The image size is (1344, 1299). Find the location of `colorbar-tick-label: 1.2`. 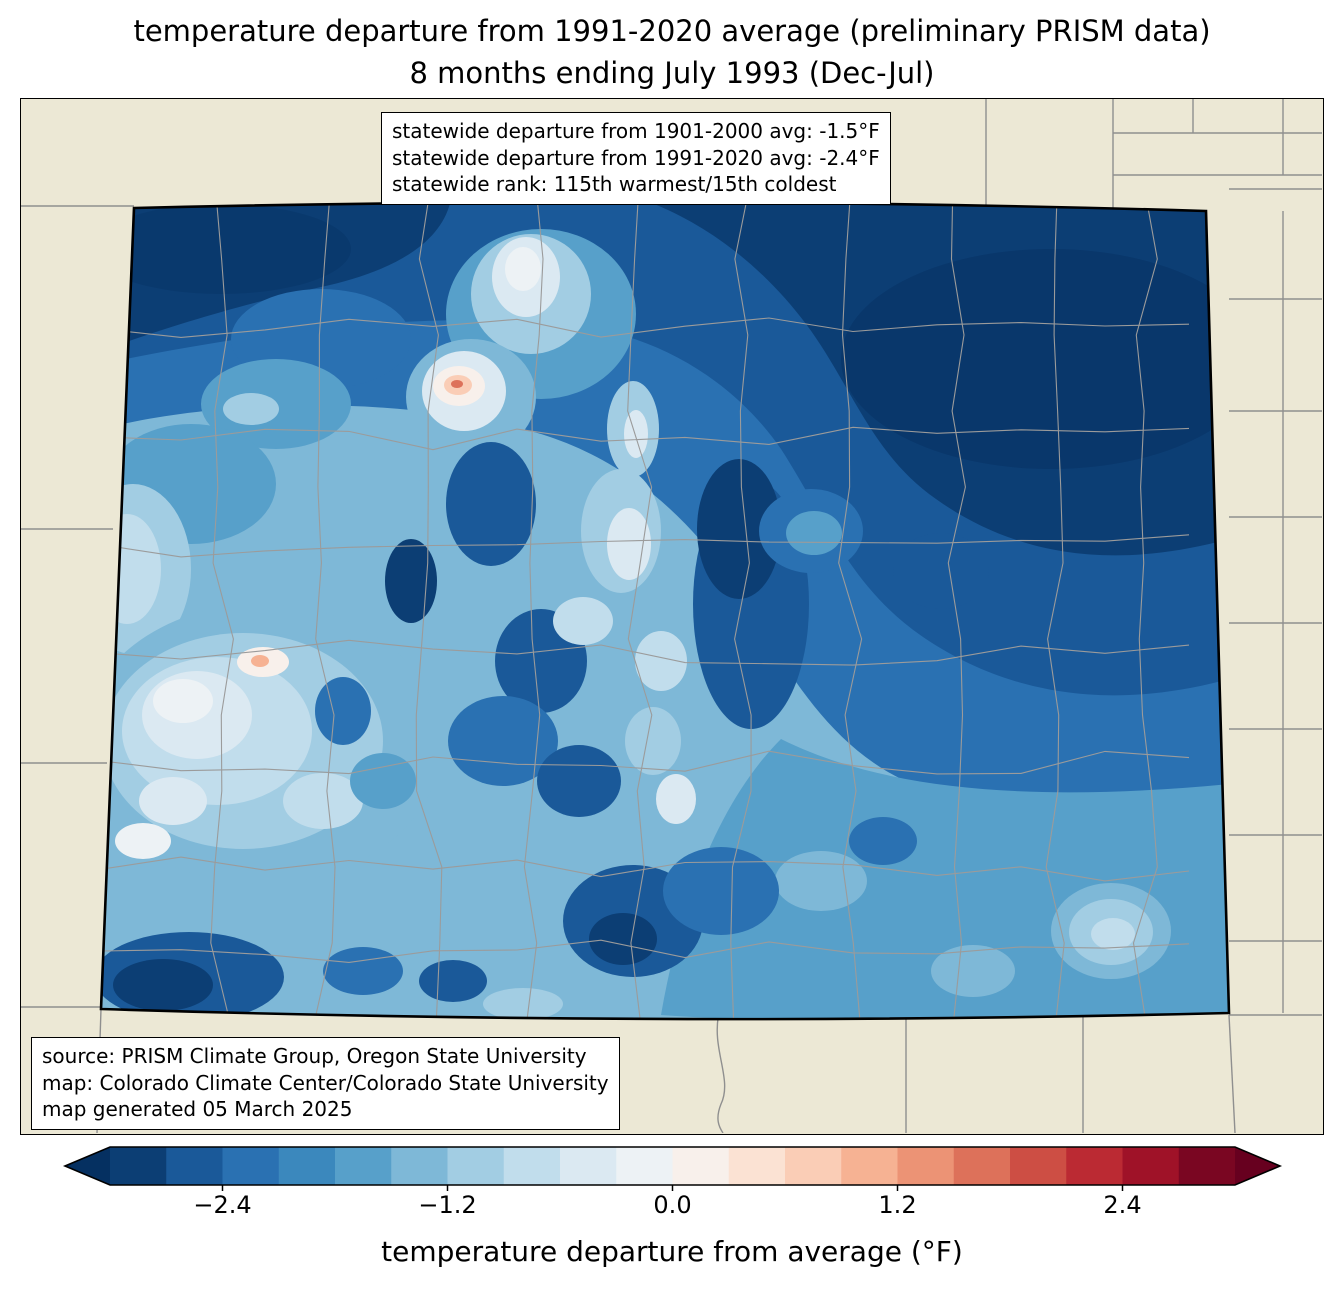

colorbar-tick-label: 1.2 is located at coordinates (897, 1205).